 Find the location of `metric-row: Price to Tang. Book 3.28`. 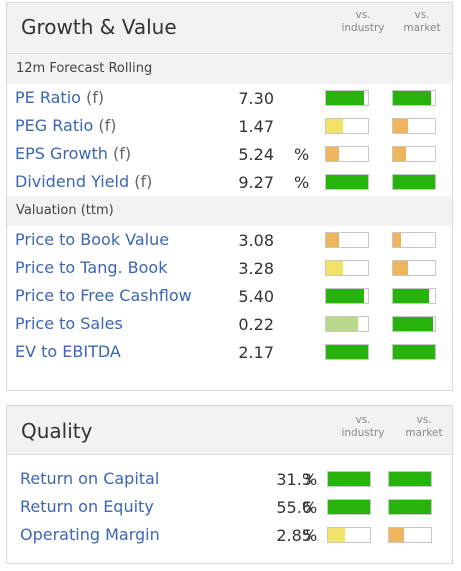

metric-row: Price to Tang. Book 3.28 is located at coordinates (229, 268).